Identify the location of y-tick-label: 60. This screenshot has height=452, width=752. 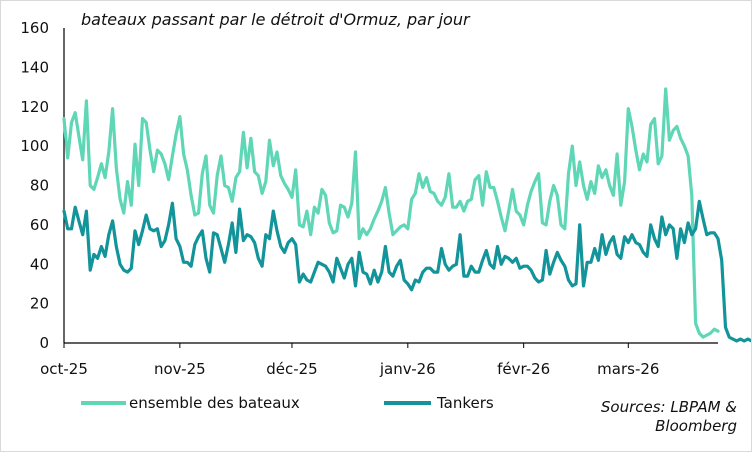
(39, 225).